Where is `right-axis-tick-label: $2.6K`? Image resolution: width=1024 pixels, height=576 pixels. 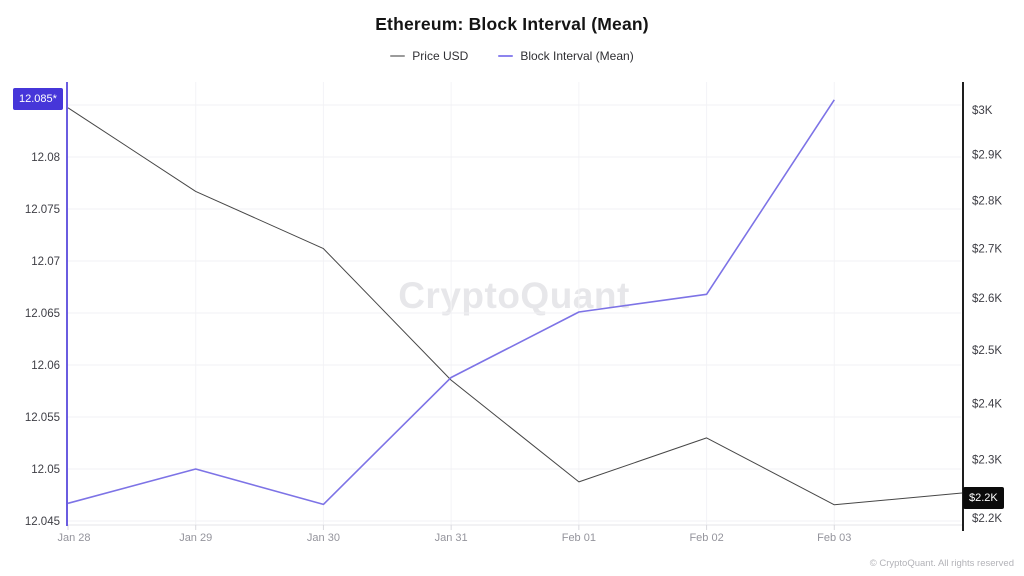 right-axis-tick-label: $2.6K is located at coordinates (987, 299).